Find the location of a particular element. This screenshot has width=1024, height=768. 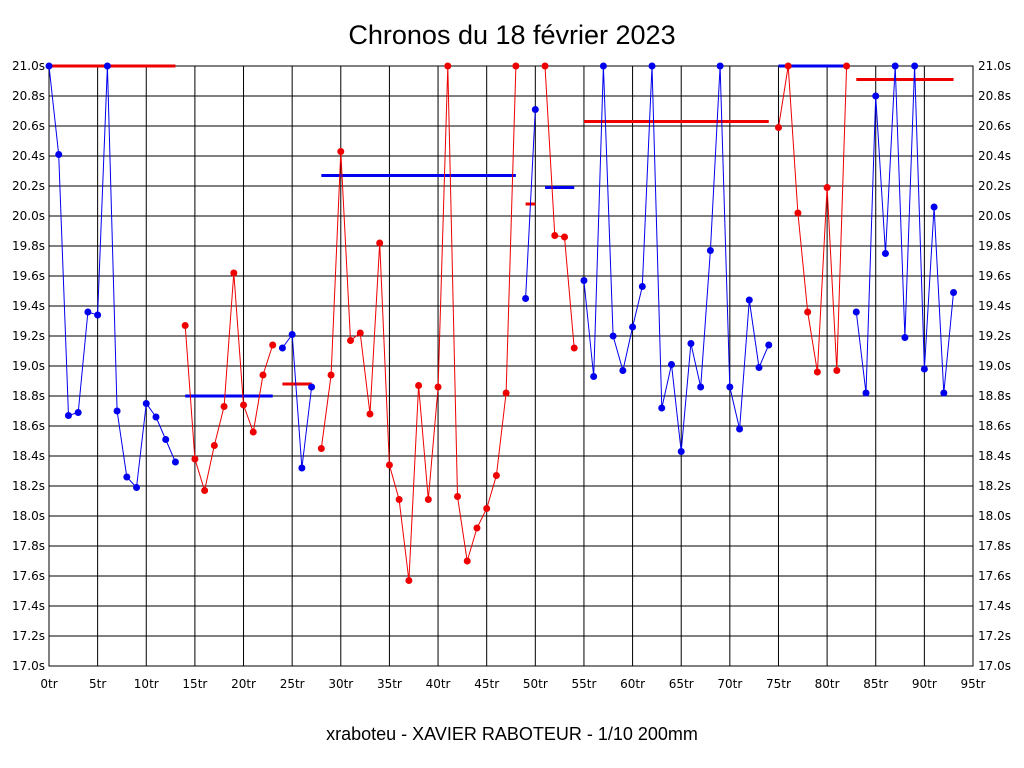

y-tick-label: 20.2s is located at coordinates (28, 186).